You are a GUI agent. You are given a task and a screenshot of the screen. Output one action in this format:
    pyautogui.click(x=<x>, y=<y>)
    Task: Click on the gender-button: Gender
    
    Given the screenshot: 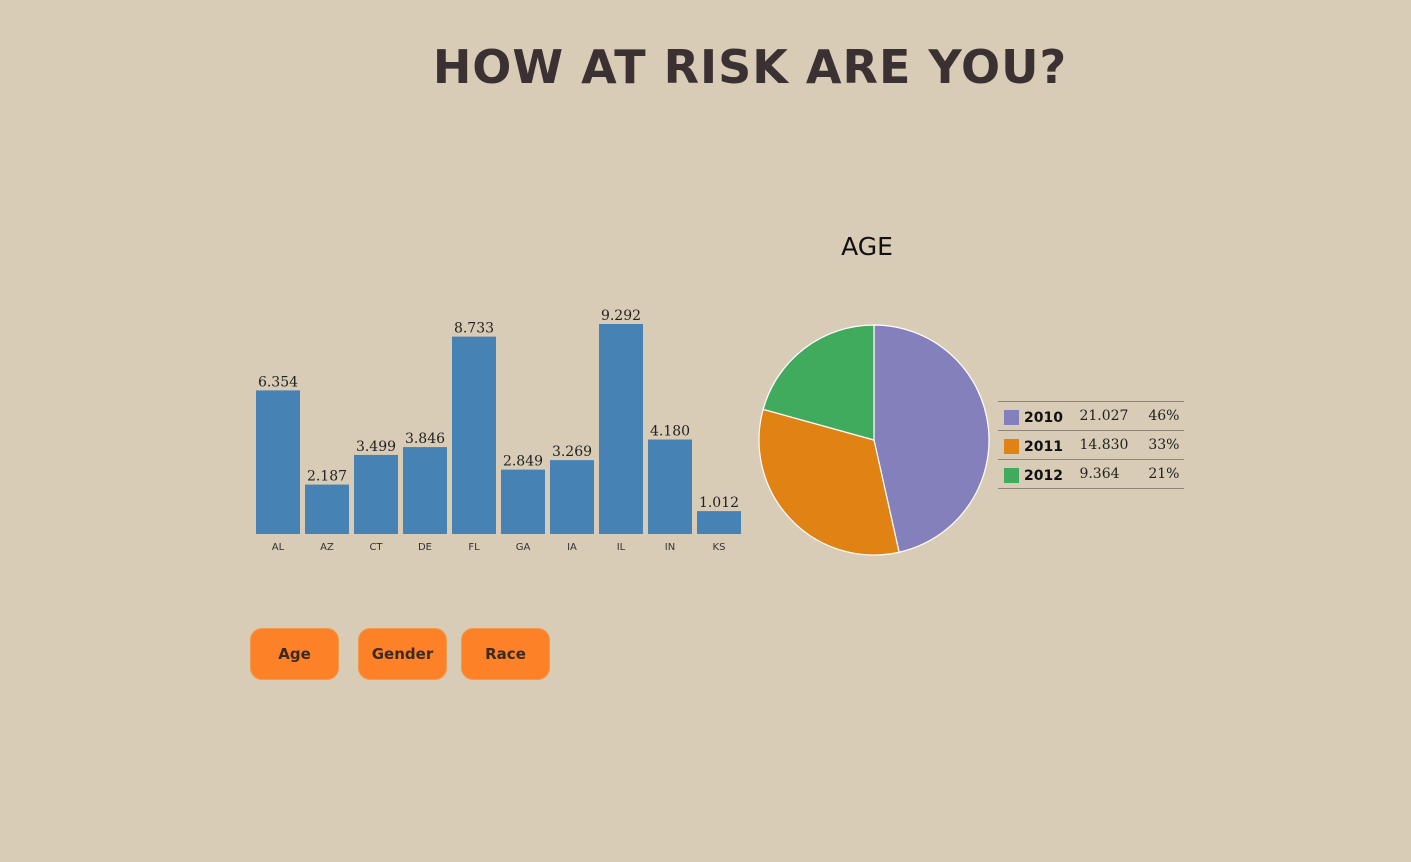 What is the action you would take?
    pyautogui.click(x=402, y=654)
    